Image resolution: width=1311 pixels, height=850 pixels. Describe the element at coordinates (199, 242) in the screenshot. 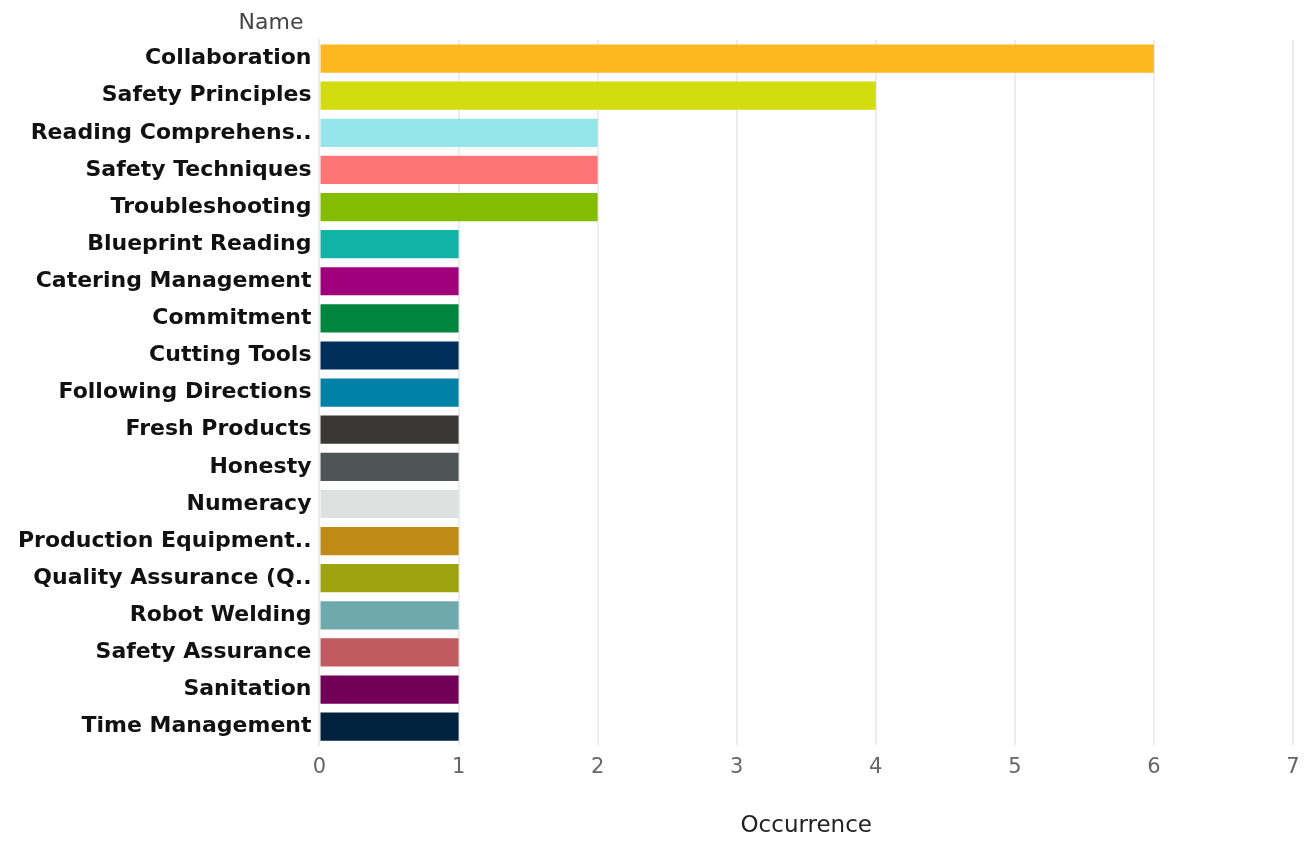

I see `y-tick-label: Blueprint Reading` at that location.